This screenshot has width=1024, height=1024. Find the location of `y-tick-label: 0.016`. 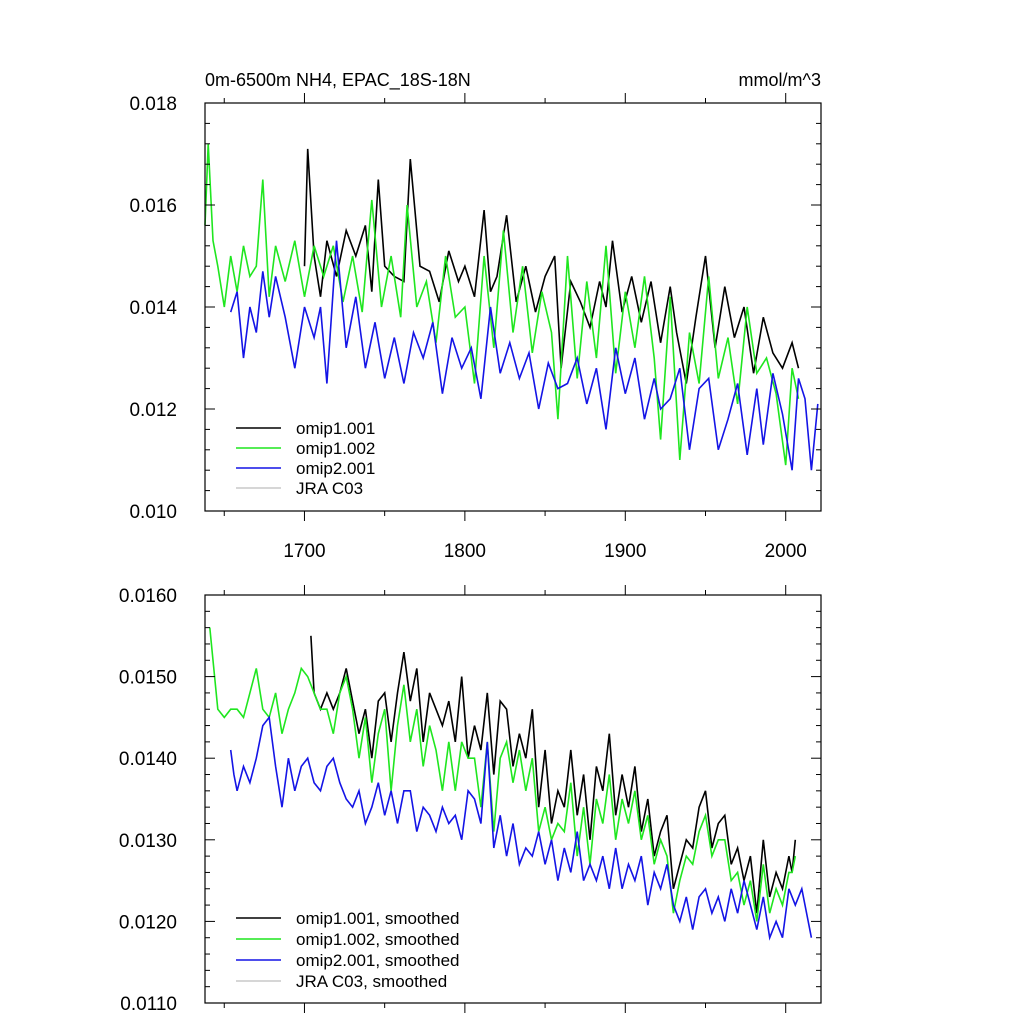

y-tick-label: 0.016 is located at coordinates (153, 206).